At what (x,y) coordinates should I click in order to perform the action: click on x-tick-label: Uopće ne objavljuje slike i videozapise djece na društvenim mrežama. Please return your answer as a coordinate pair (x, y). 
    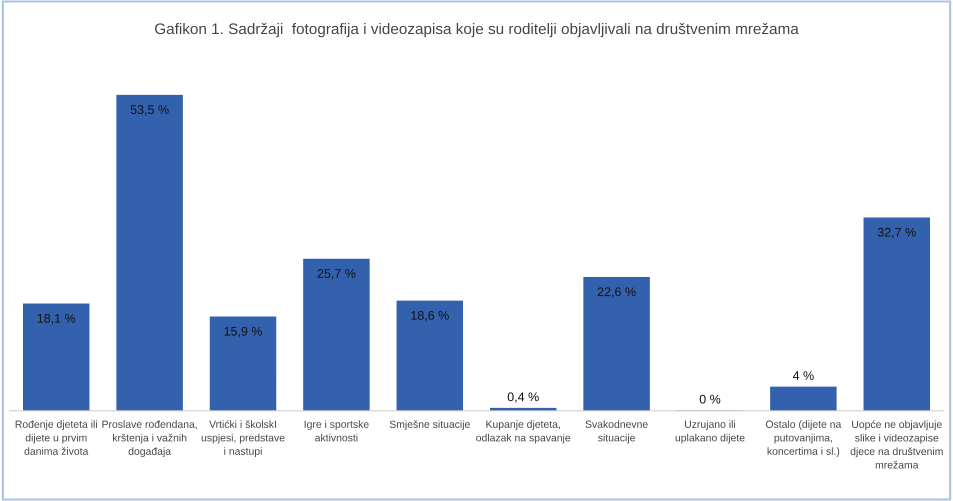
    Looking at the image, I should click on (896, 444).